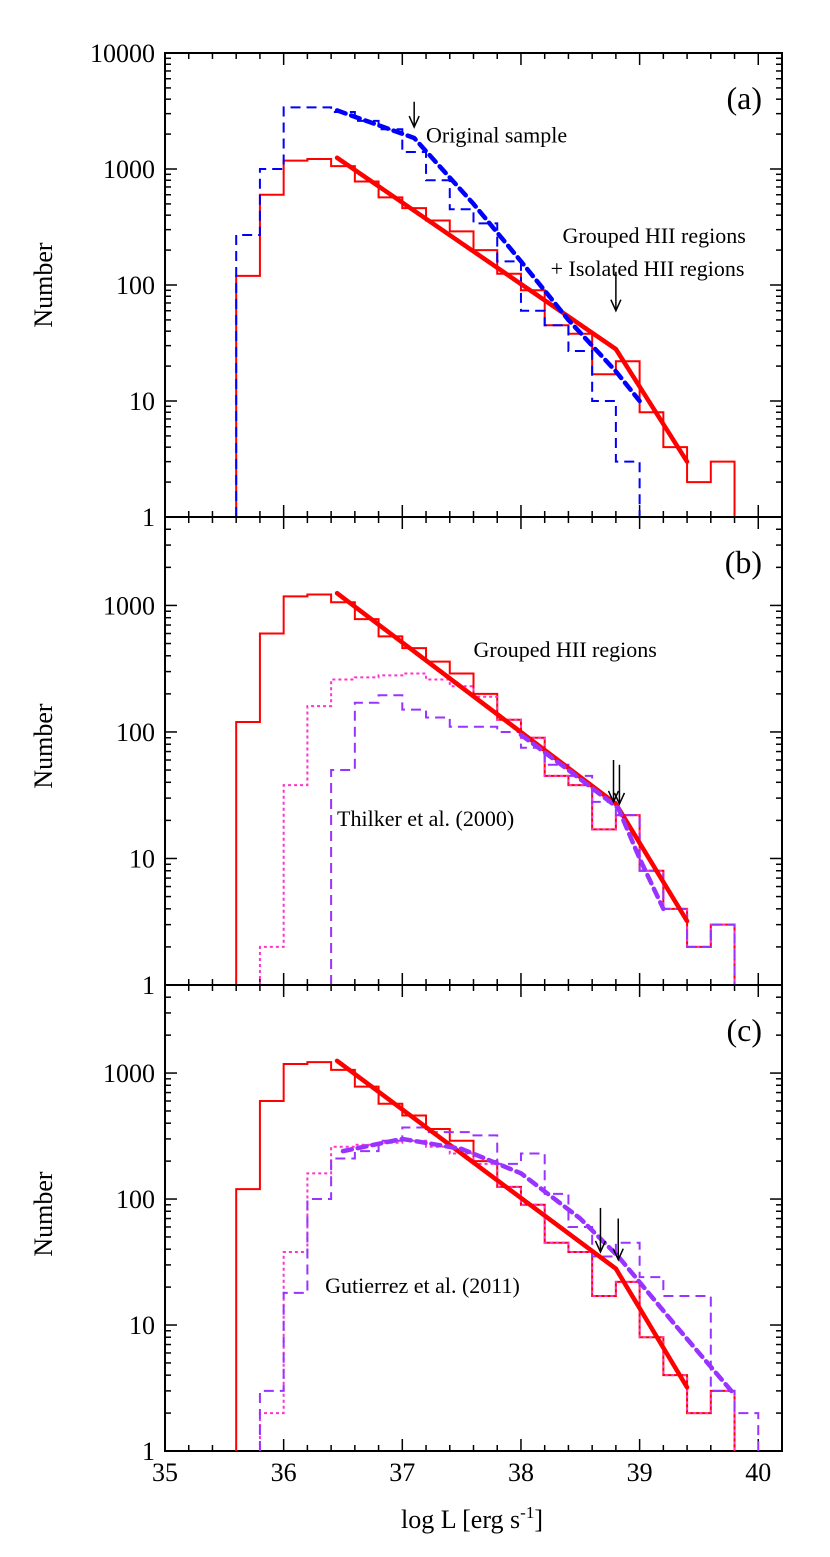 The width and height of the screenshot is (830, 1557). I want to click on fit-blue, so click(488, 256).